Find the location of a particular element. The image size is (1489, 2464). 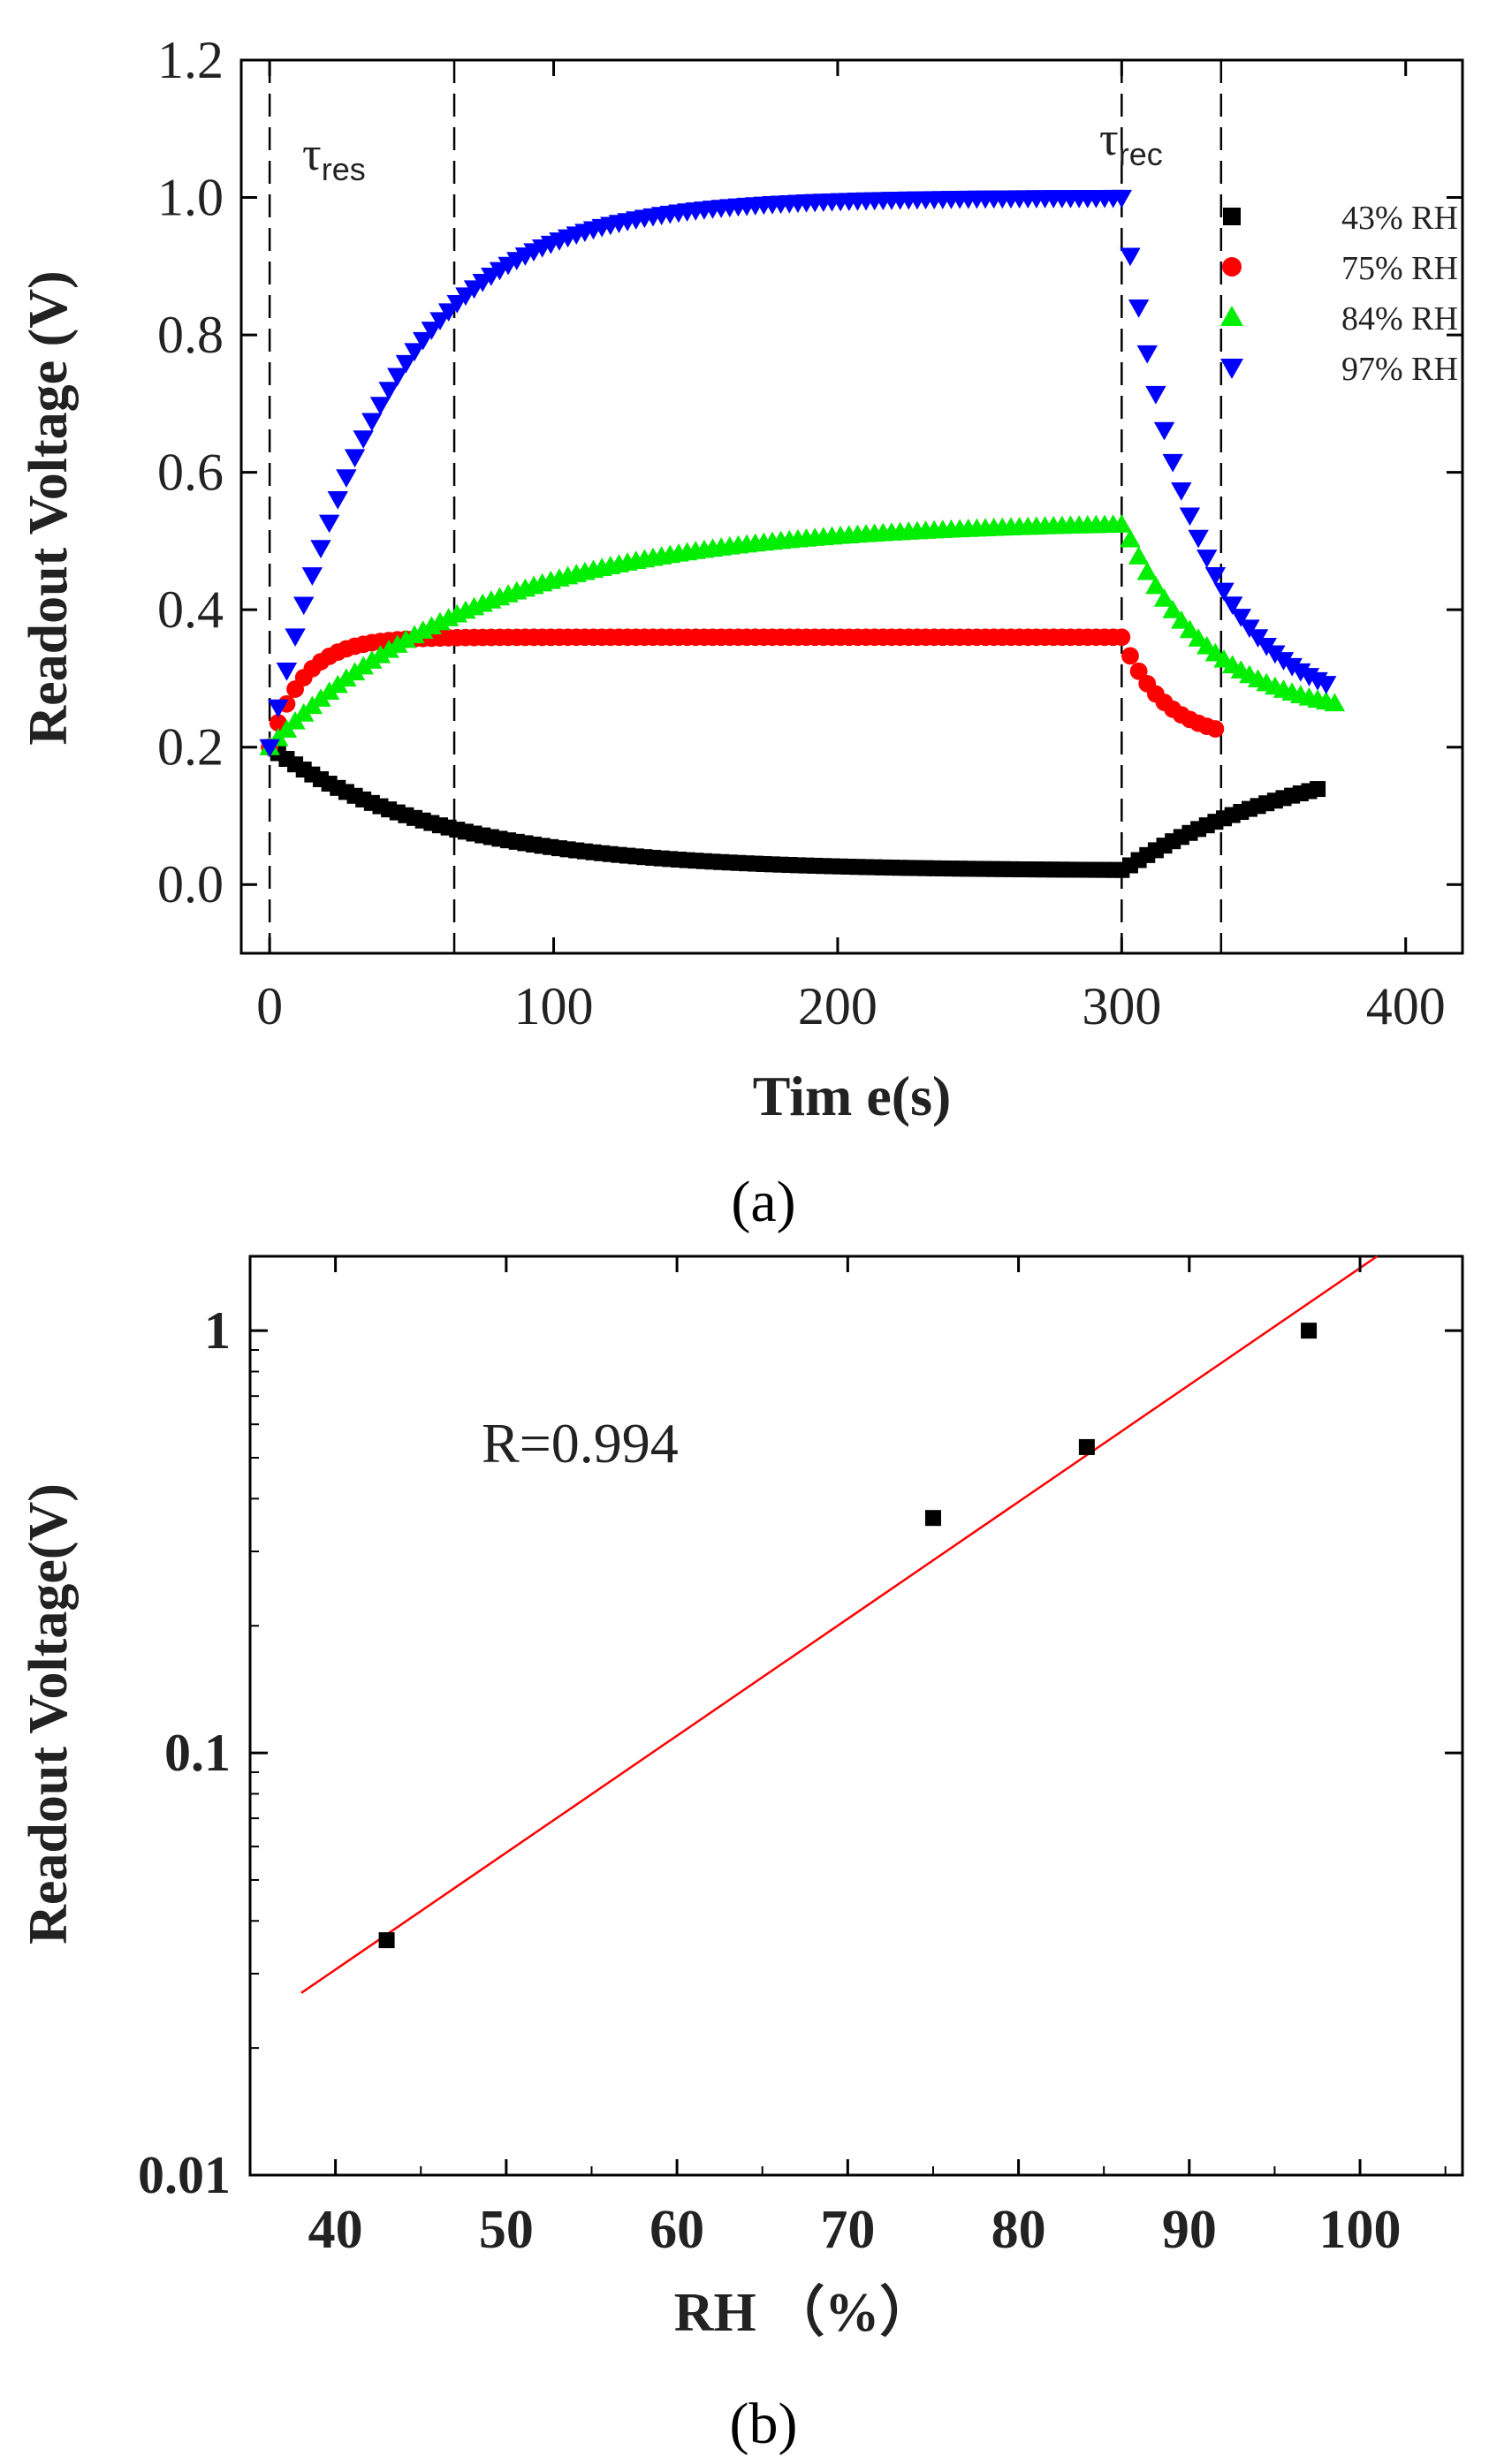

y-tick-label: 0.8 is located at coordinates (190, 335).